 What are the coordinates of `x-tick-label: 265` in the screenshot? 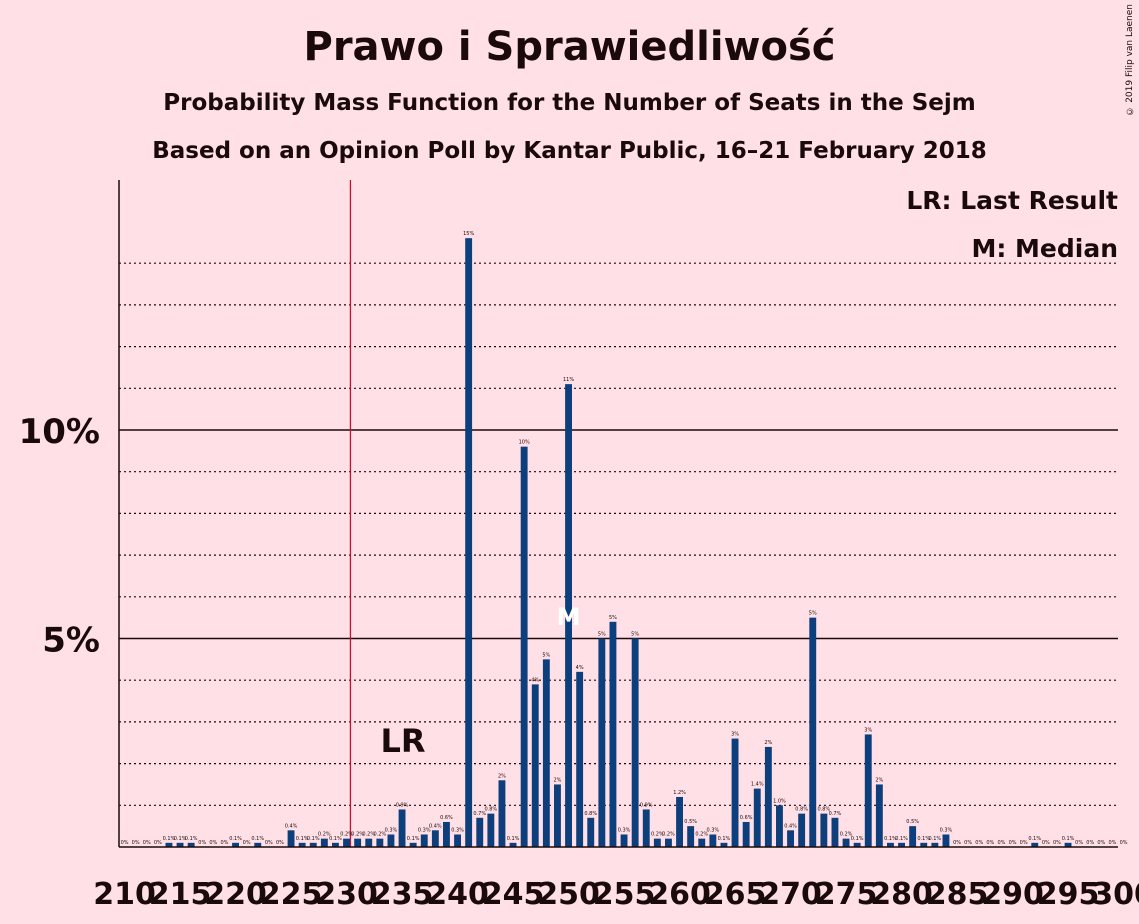 It's located at (735, 894).